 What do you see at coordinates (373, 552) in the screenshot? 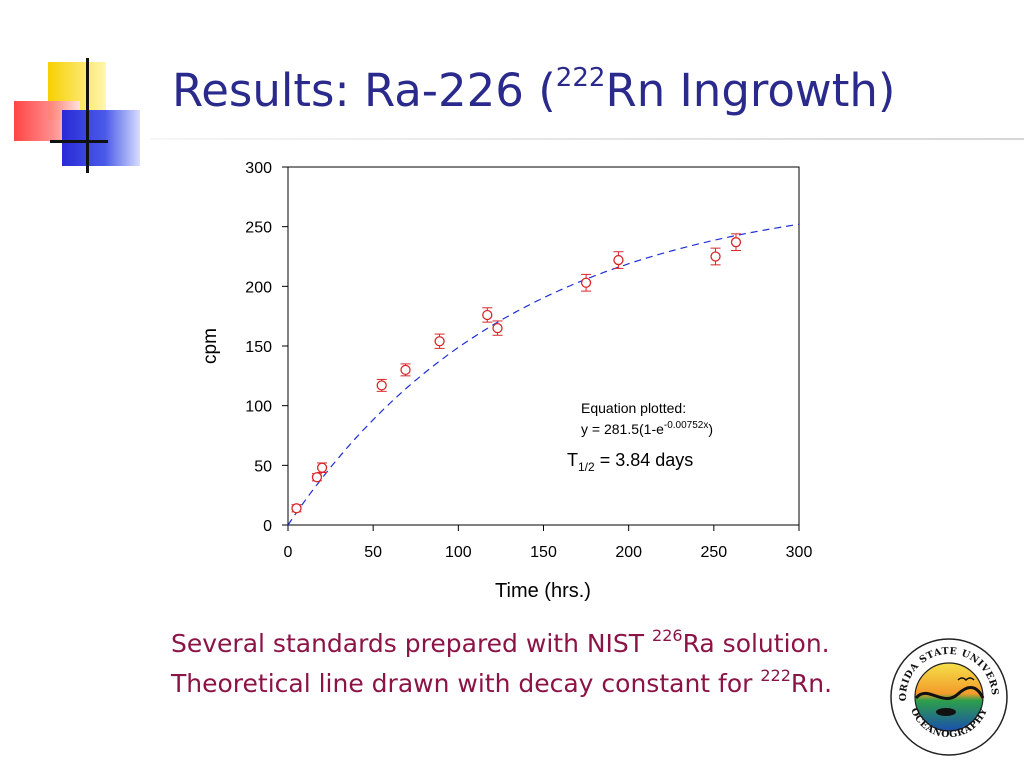
I see `x-tick-label: 50` at bounding box center [373, 552].